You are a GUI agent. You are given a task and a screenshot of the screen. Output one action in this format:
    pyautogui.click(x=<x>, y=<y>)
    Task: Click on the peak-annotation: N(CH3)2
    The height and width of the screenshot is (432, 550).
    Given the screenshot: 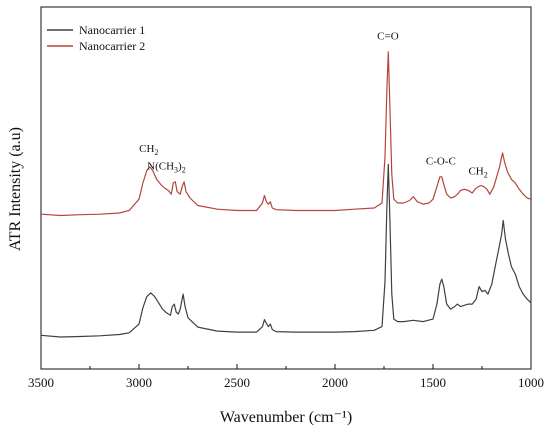 What is the action you would take?
    pyautogui.click(x=166, y=167)
    